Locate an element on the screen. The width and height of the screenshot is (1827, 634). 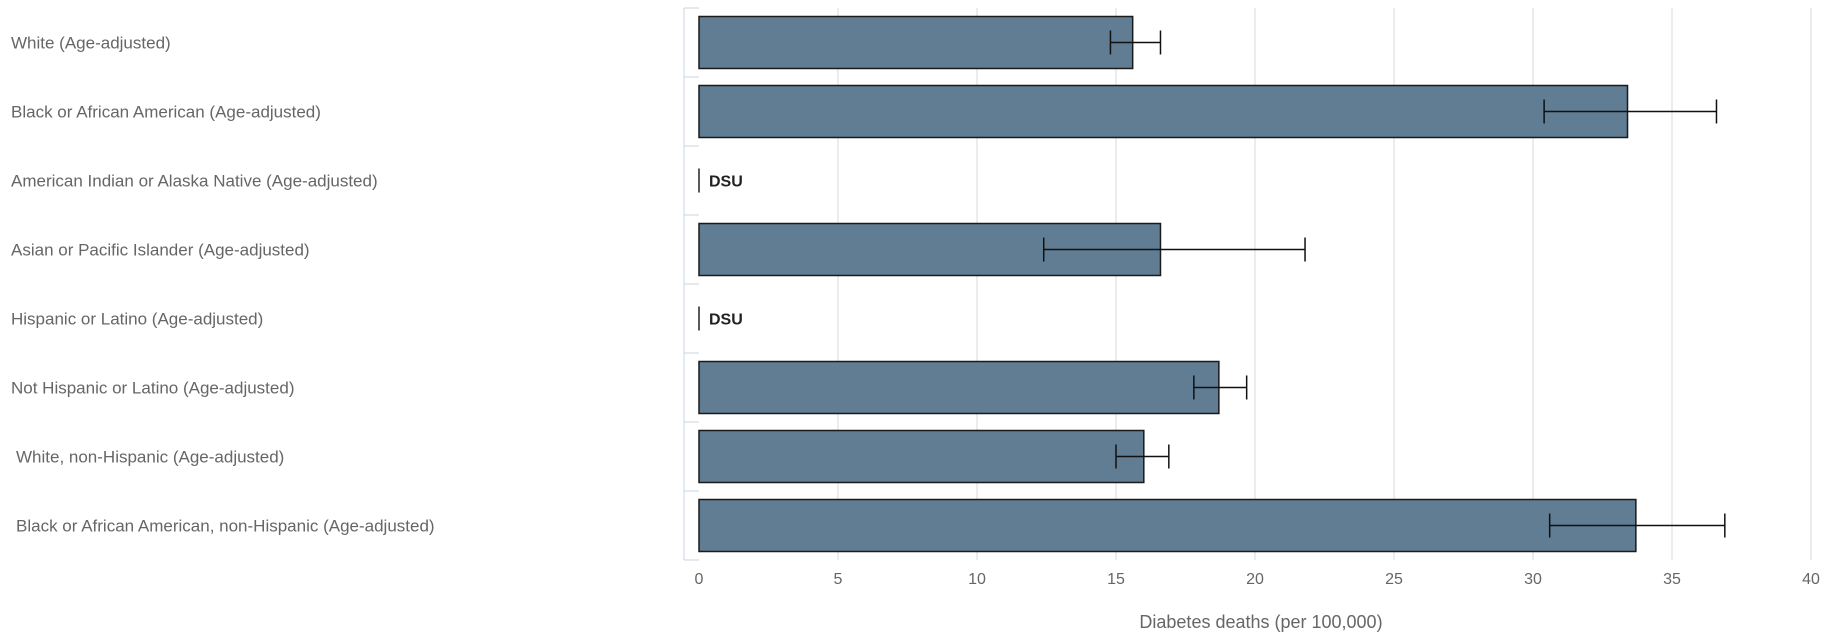
category-label: Hispanic or Latino (Age-adjusted) is located at coordinates (137, 319).